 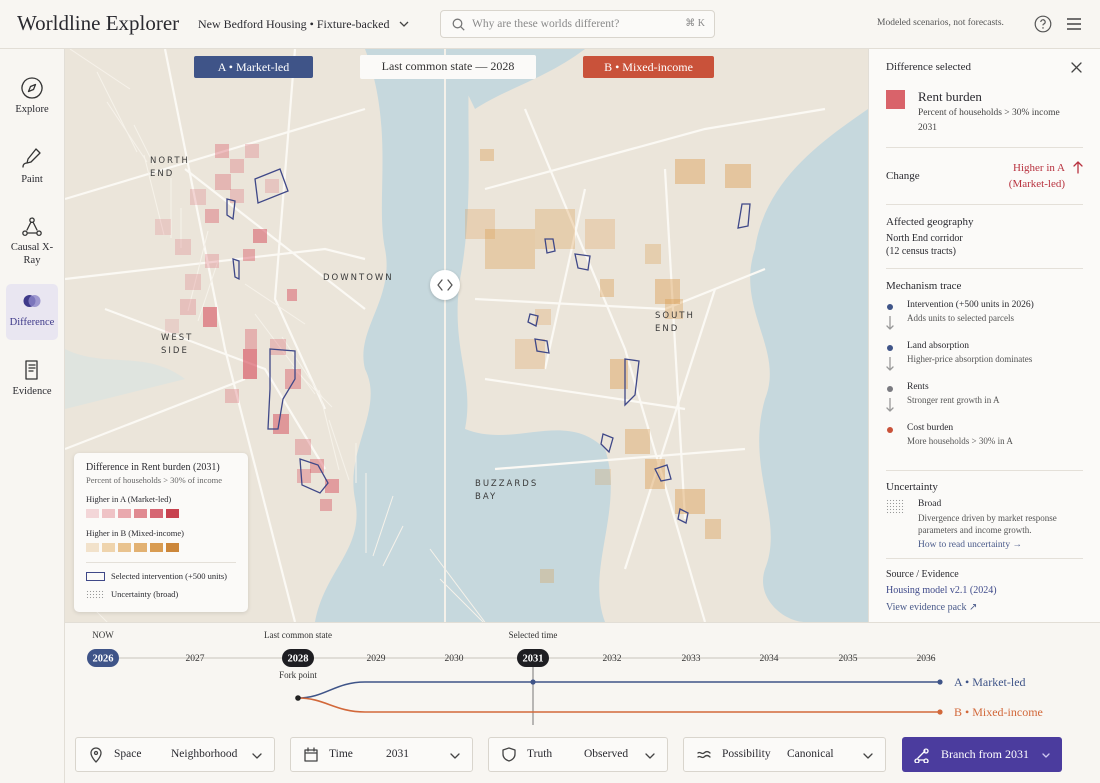 I want to click on control: Space Neighborhood, so click(x=175, y=754).